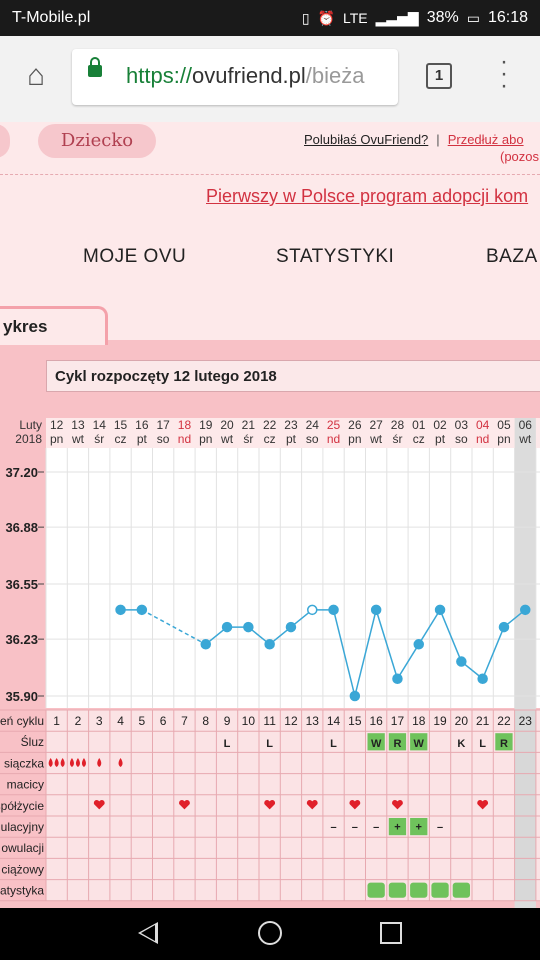  Describe the element at coordinates (32, 741) in the screenshot. I see `row-label: Śluz` at that location.